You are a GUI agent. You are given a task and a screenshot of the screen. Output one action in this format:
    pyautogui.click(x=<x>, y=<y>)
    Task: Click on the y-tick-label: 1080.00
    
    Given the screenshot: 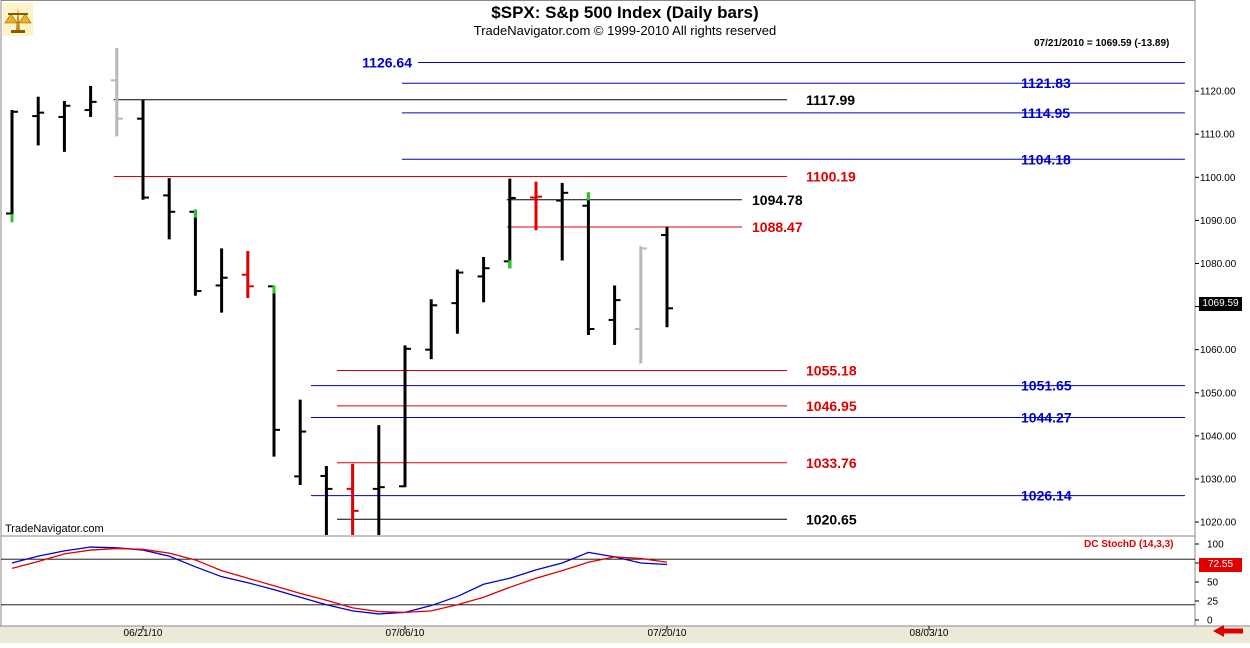 What is the action you would take?
    pyautogui.click(x=1218, y=264)
    